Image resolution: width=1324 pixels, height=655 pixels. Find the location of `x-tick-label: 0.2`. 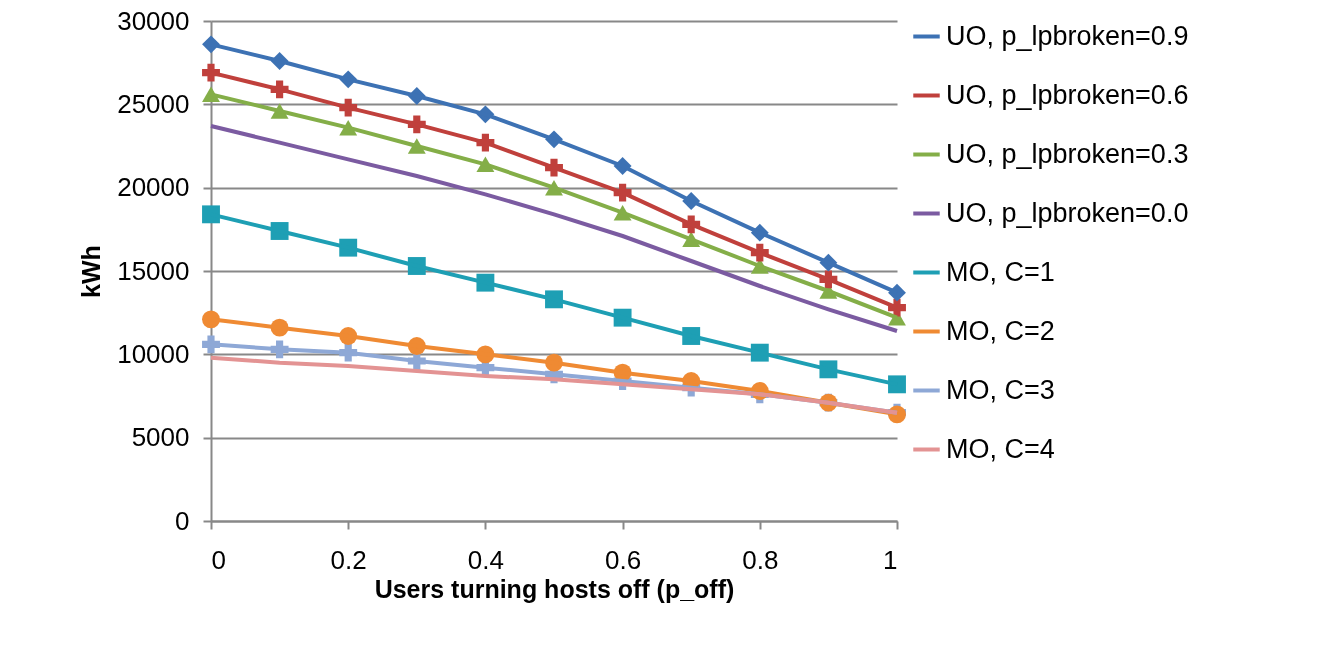

x-tick-label: 0.2 is located at coordinates (348, 559).